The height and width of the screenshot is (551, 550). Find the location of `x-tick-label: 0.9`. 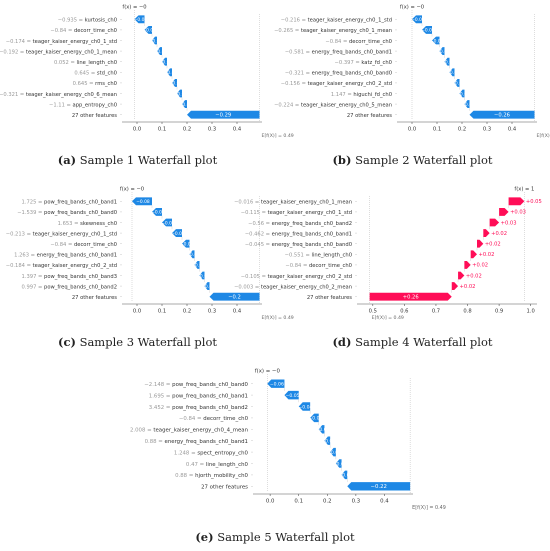

x-tick-label: 0.9 is located at coordinates (499, 312).